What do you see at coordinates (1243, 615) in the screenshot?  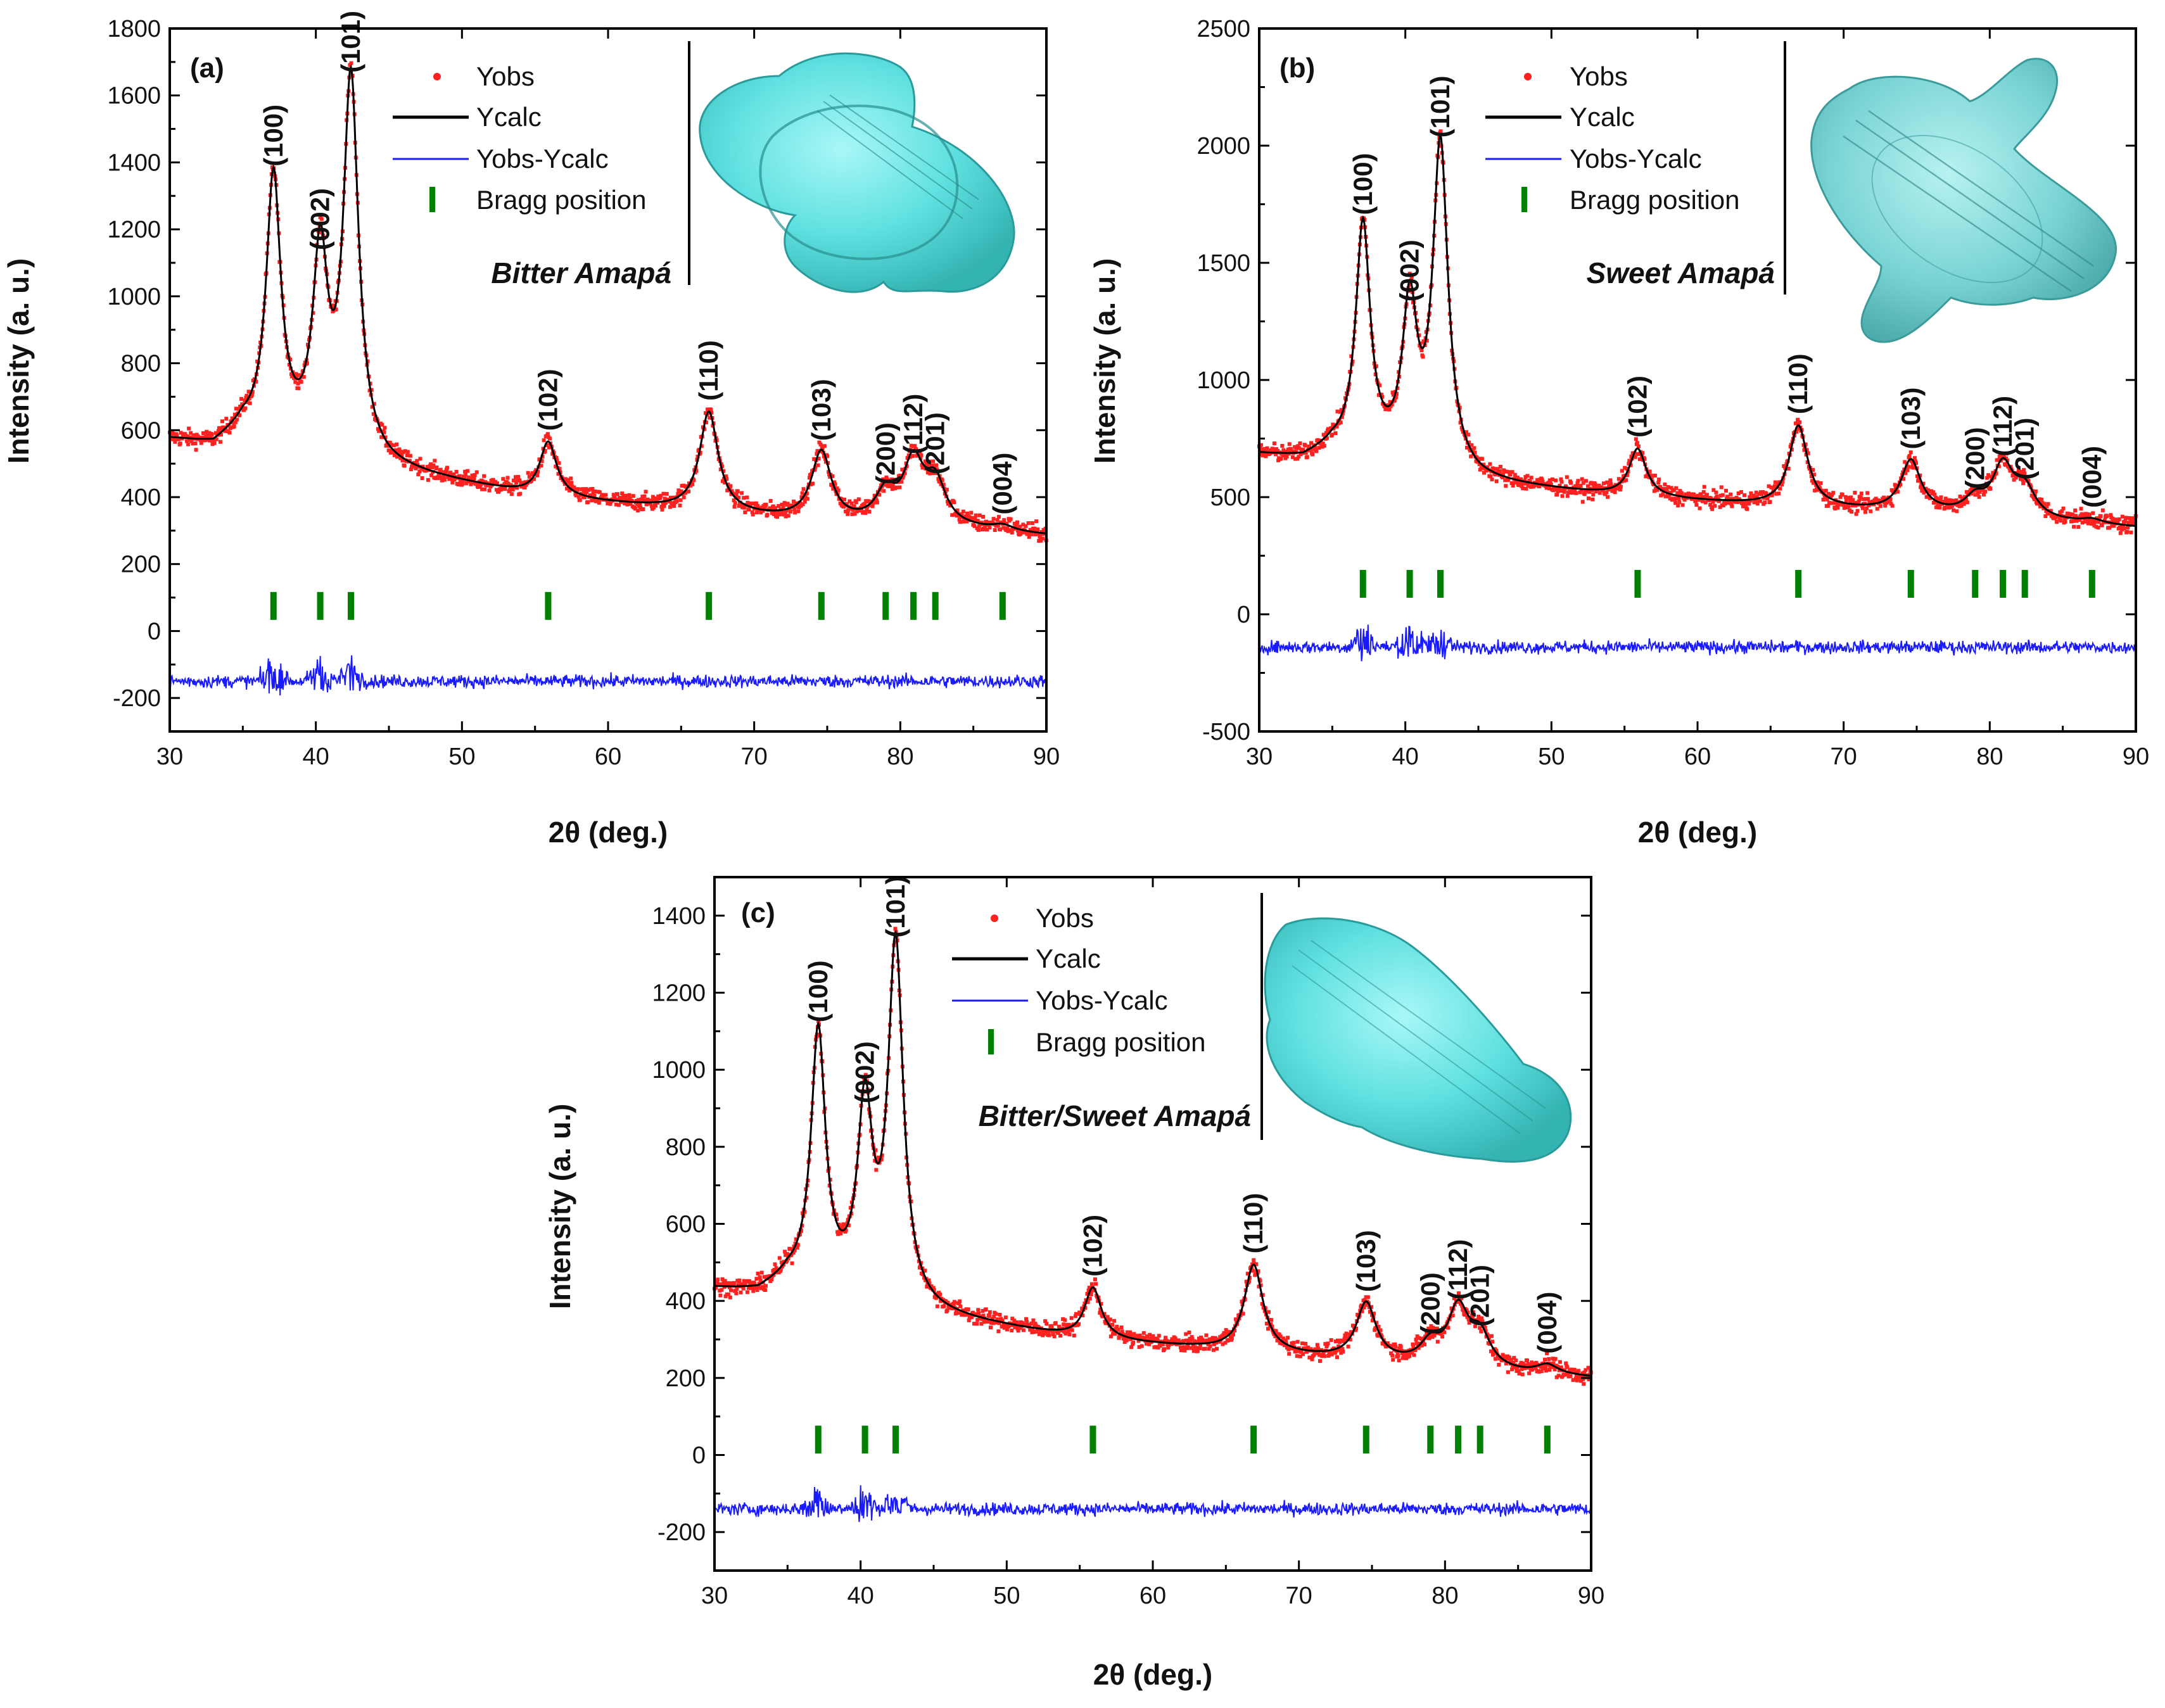 I see `y-tick-label: 0` at bounding box center [1243, 615].